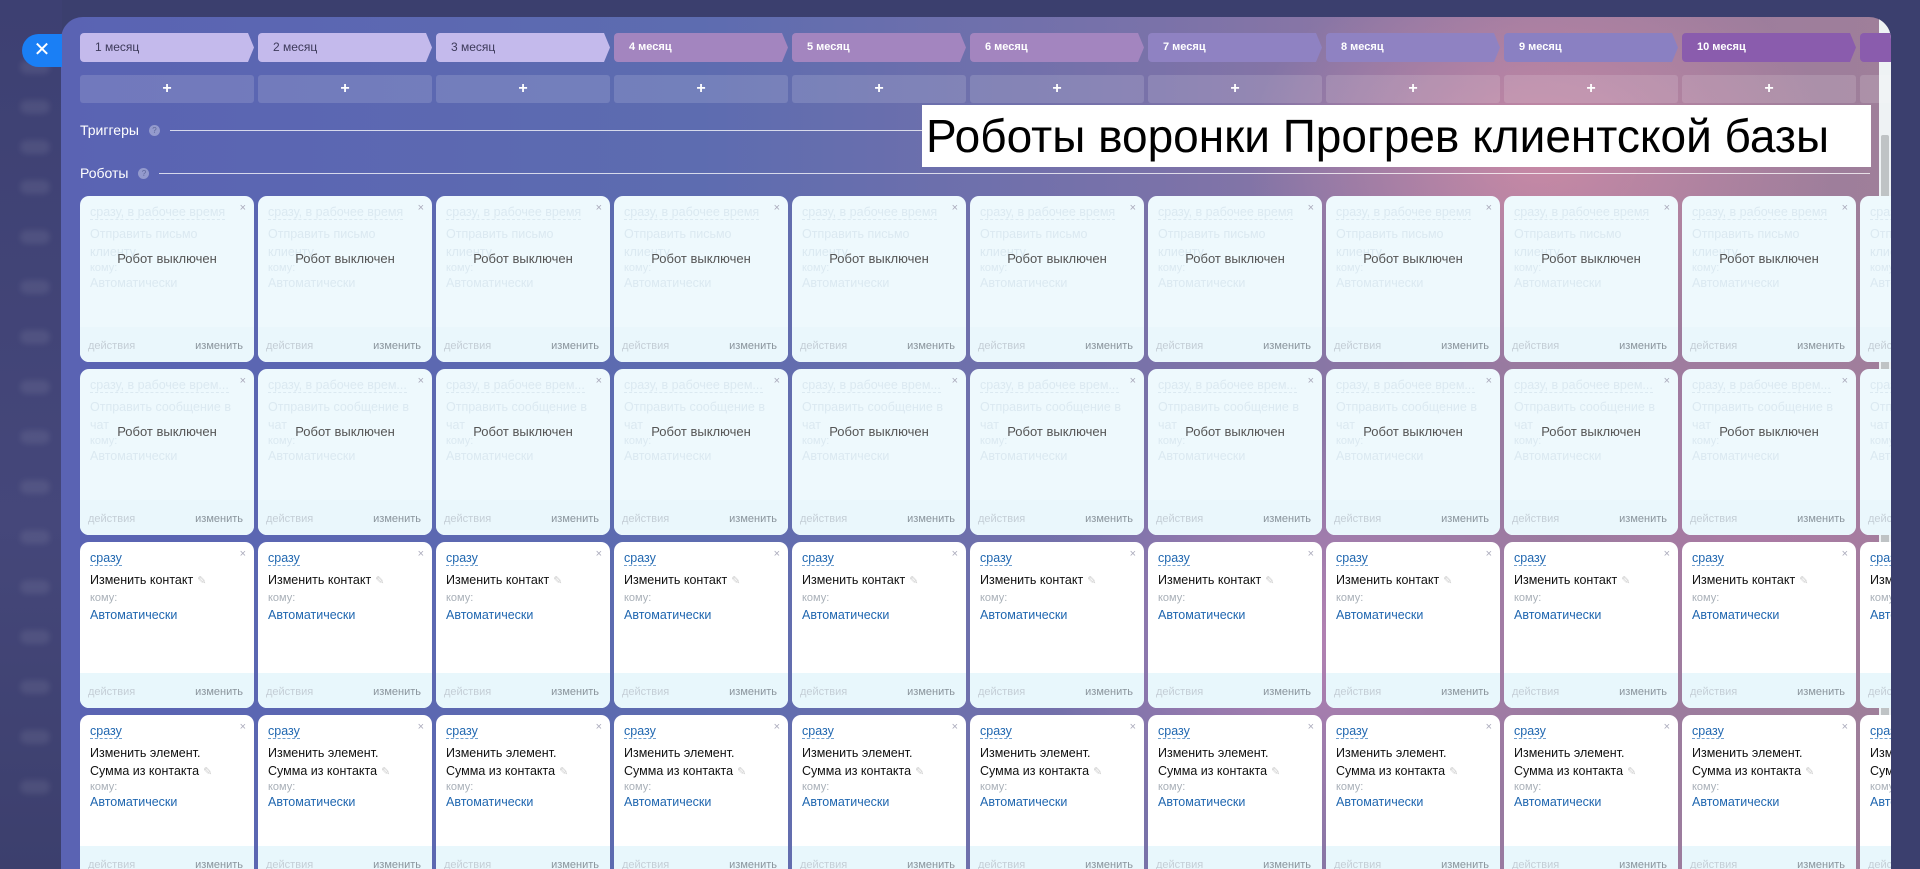 This screenshot has width=1920, height=869. I want to click on stage-1: 1 месяц, so click(167, 47).